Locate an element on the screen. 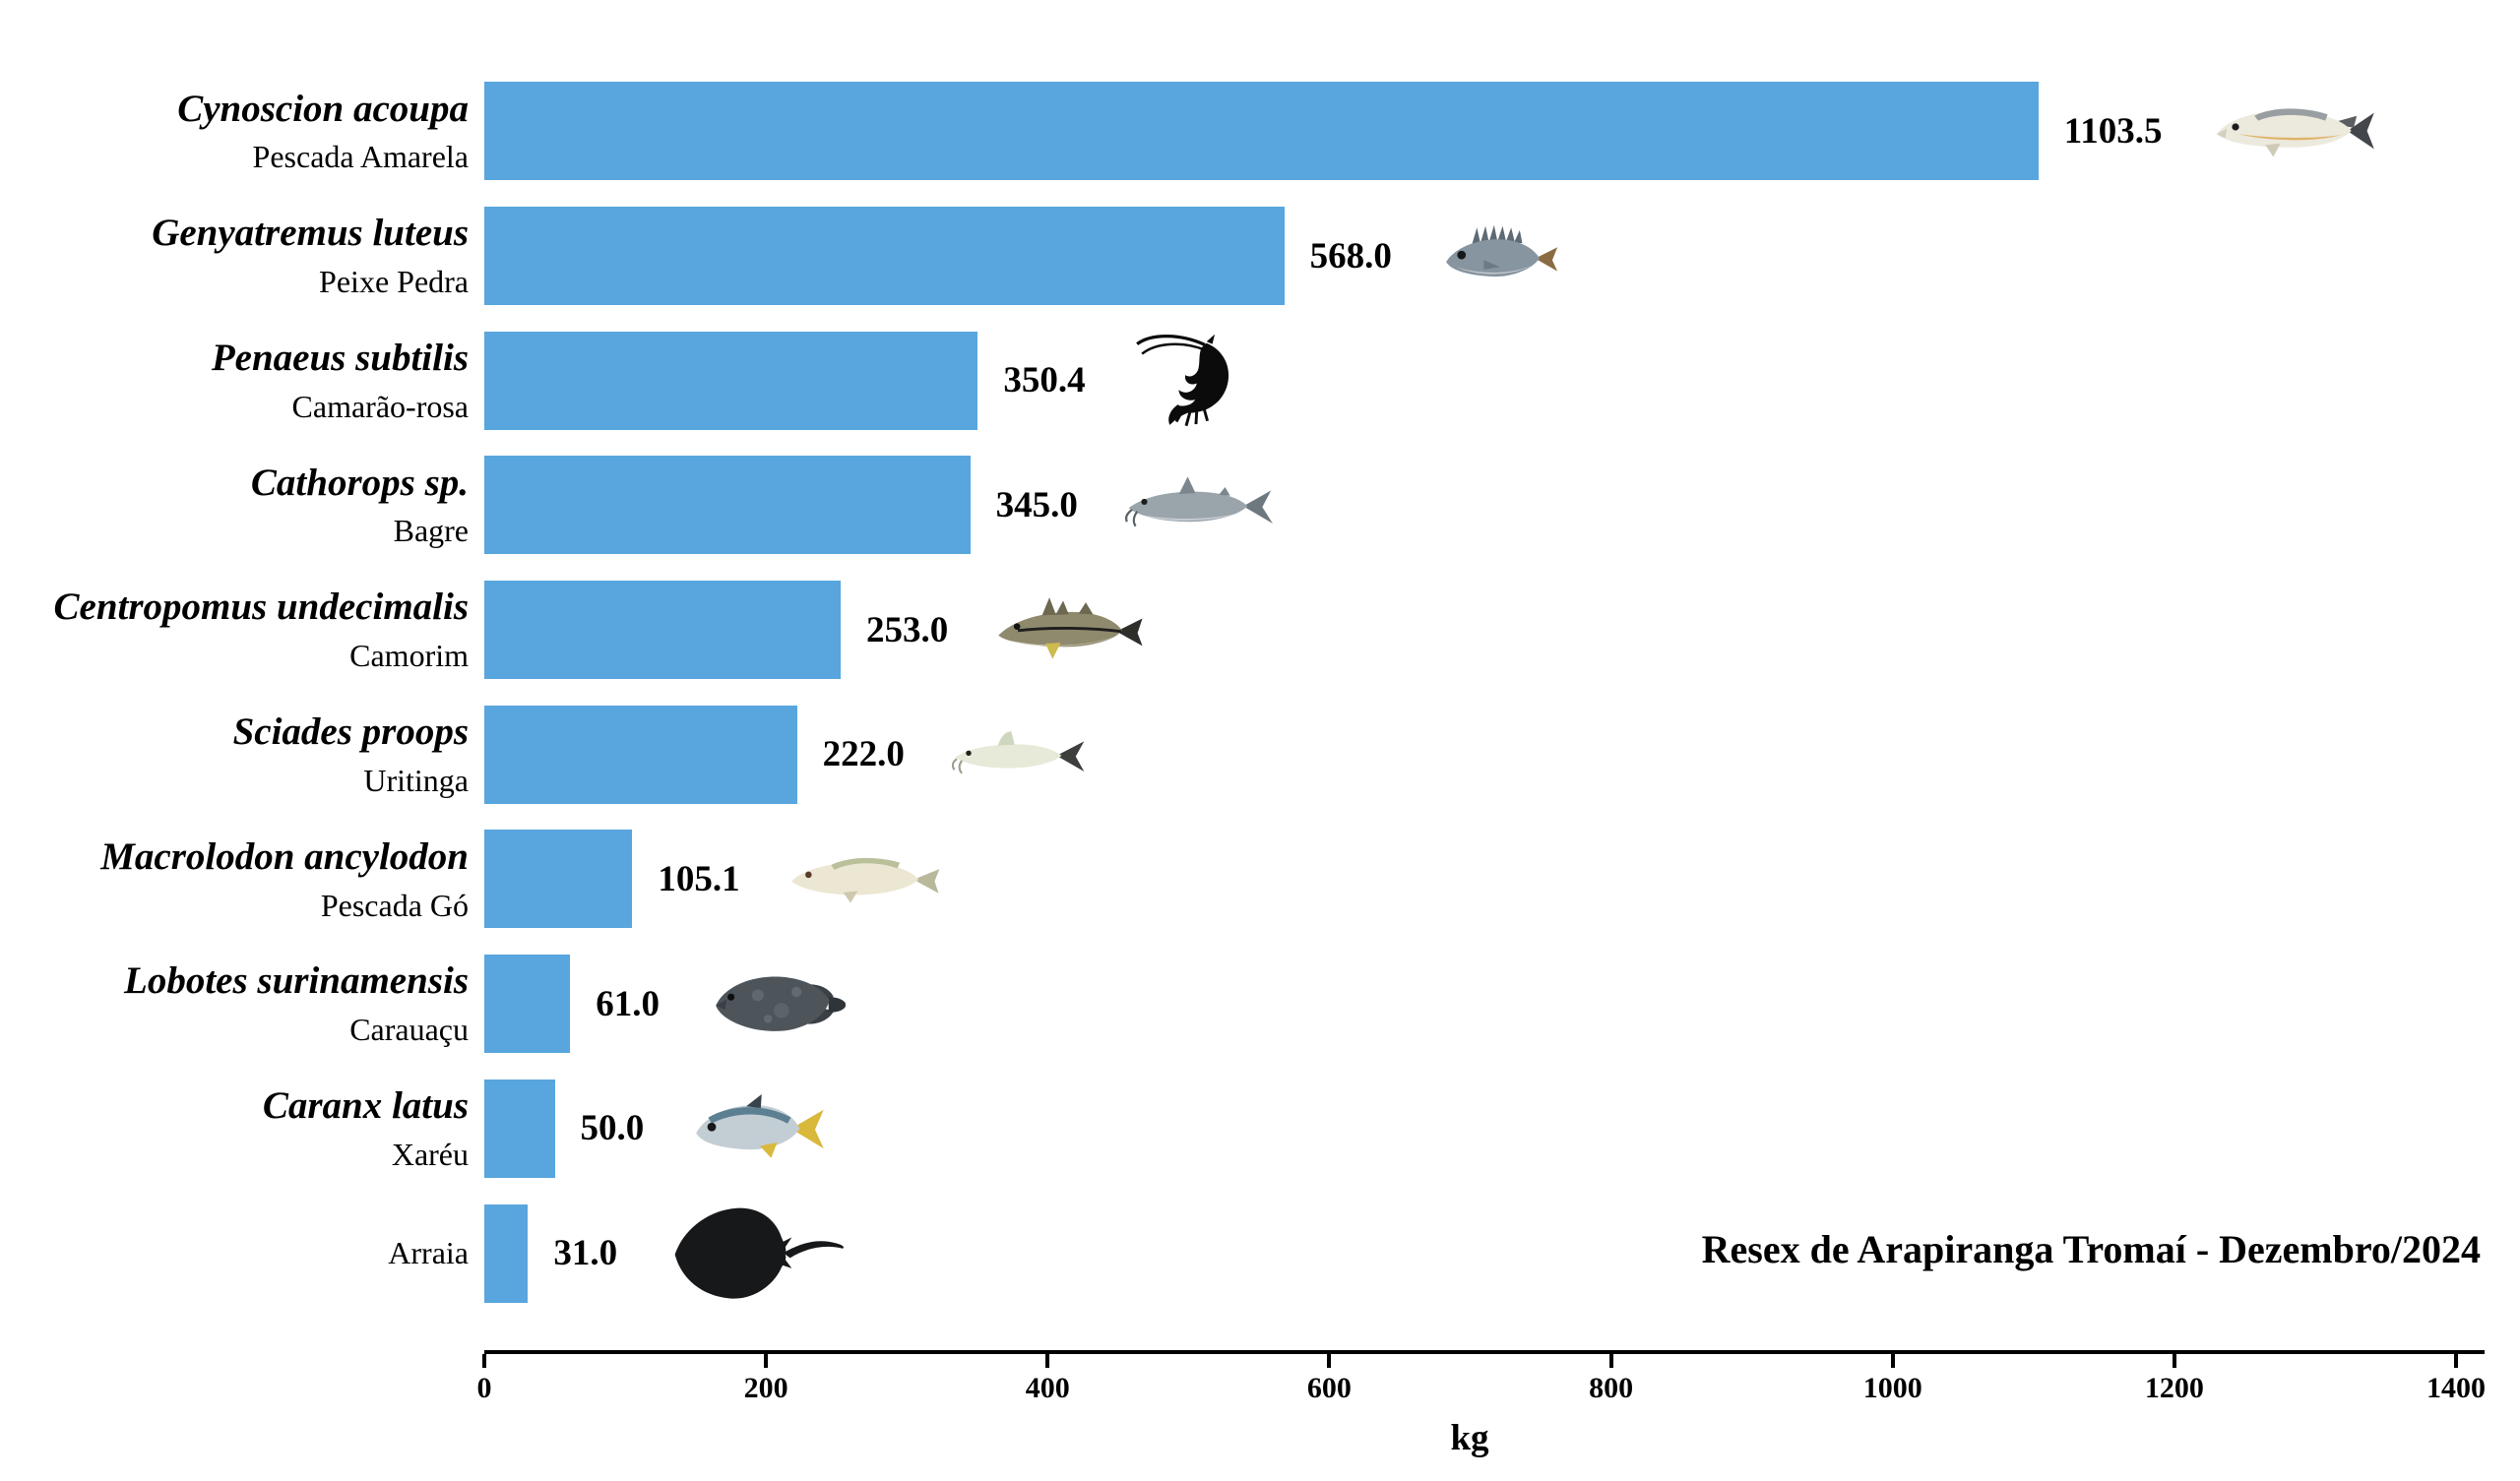  common-name-label: Xaréu is located at coordinates (430, 1154).